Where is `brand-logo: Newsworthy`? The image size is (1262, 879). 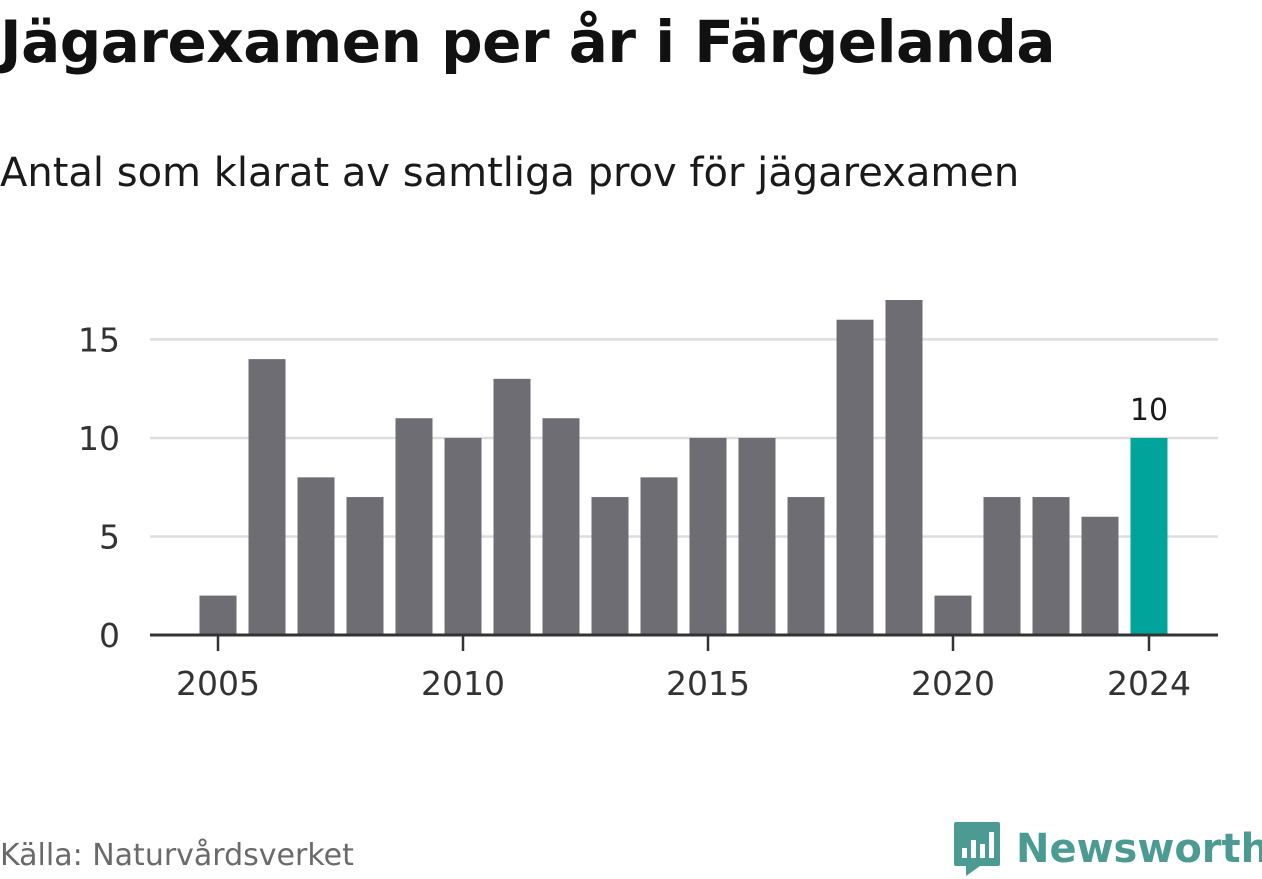
brand-logo: Newsworthy is located at coordinates (1107, 849).